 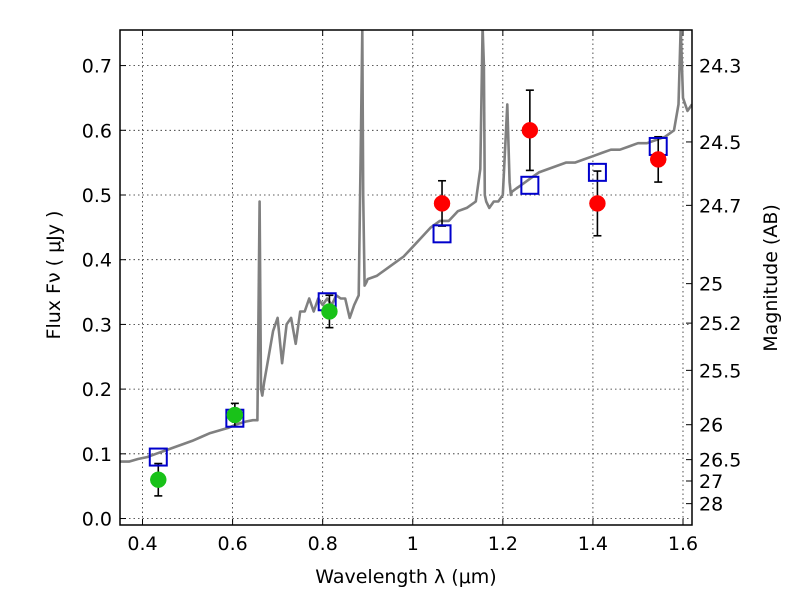 I want to click on right-tick-label: 24.7, so click(x=720, y=206).